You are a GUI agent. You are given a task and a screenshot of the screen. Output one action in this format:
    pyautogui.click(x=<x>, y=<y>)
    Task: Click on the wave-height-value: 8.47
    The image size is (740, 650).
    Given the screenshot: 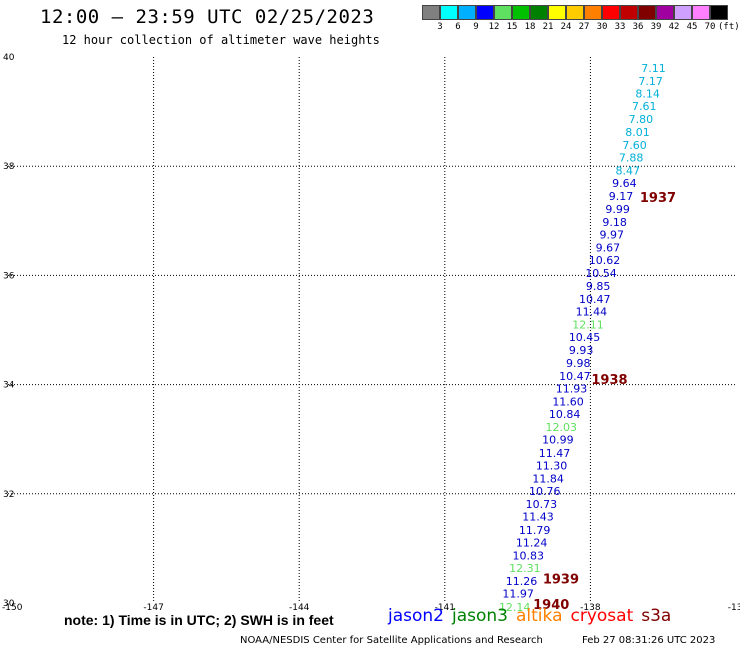 What is the action you would take?
    pyautogui.click(x=628, y=171)
    